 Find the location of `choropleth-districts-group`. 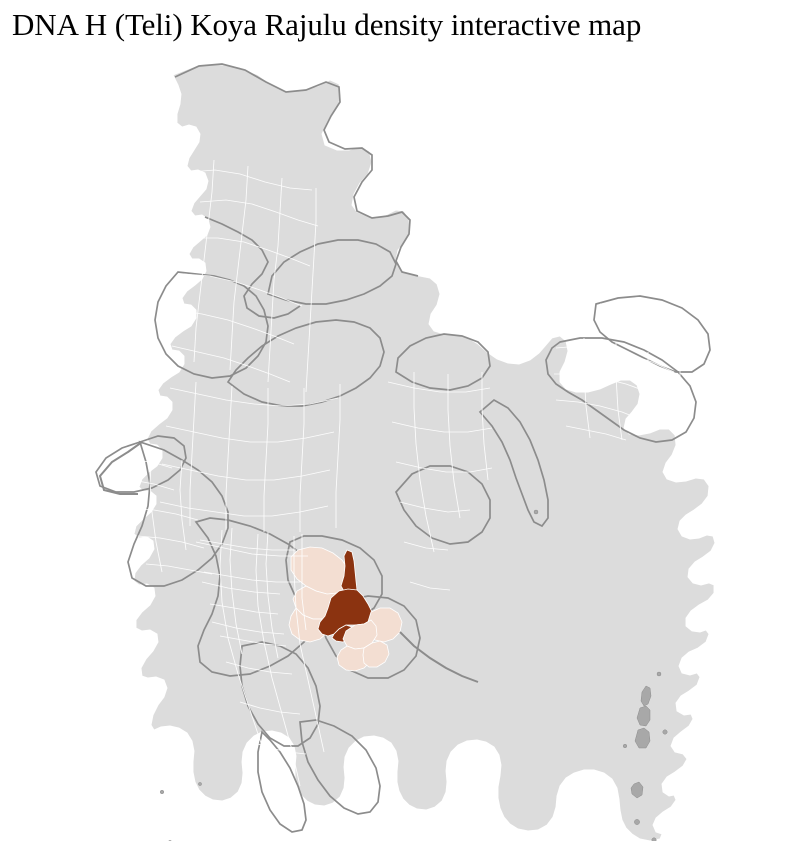

choropleth-districts-group is located at coordinates (345, 609).